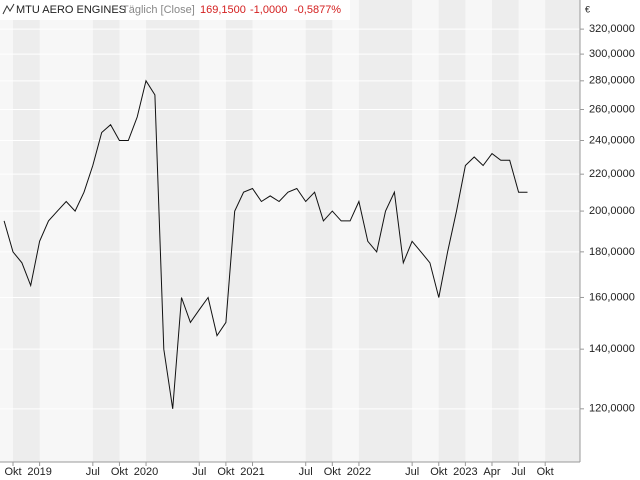  I want to click on y-tick-label: 300,0000, so click(612, 54).